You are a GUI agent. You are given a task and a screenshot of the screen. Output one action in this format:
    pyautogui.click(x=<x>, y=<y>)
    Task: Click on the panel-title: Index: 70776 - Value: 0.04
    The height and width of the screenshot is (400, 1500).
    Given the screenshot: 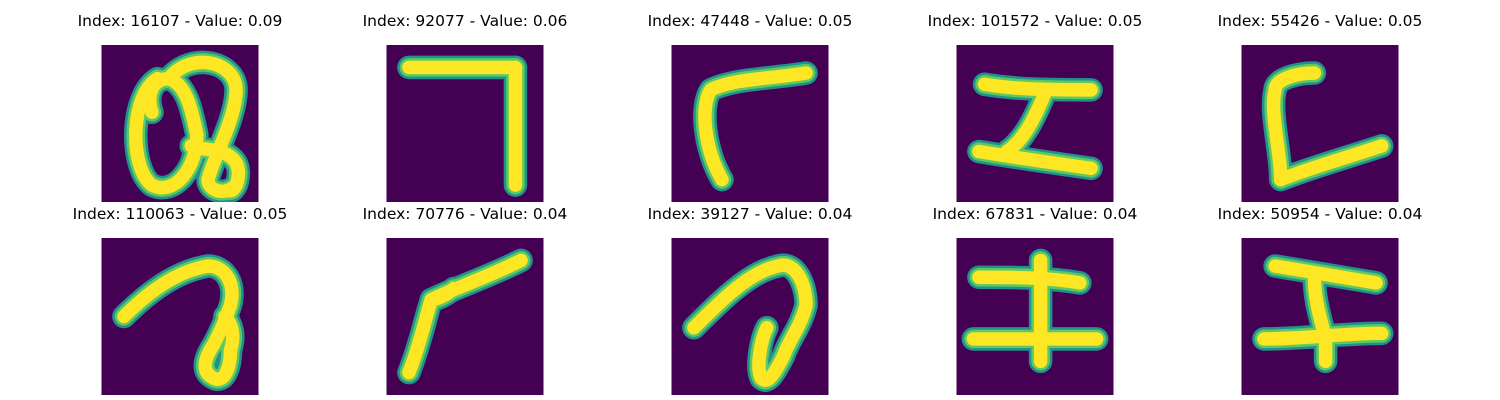 What is the action you would take?
    pyautogui.click(x=465, y=214)
    